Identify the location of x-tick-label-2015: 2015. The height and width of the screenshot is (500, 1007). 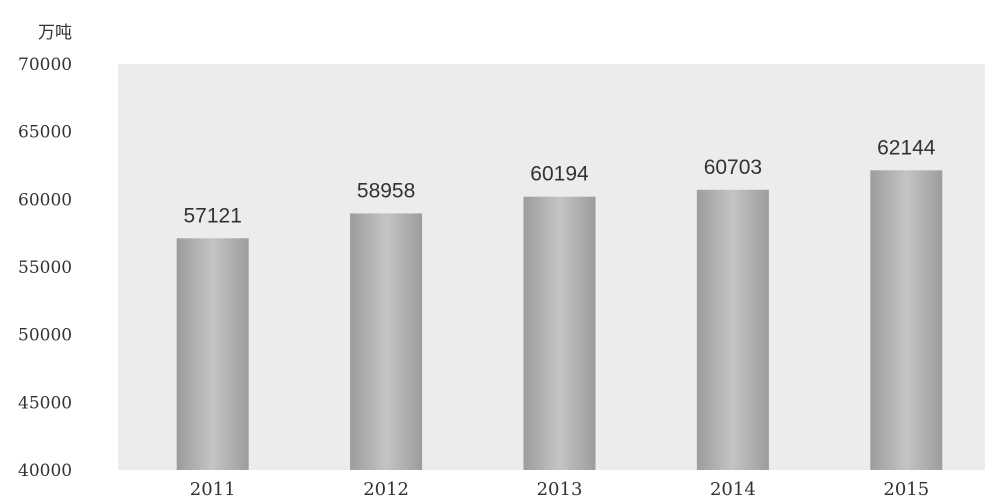
(906, 489).